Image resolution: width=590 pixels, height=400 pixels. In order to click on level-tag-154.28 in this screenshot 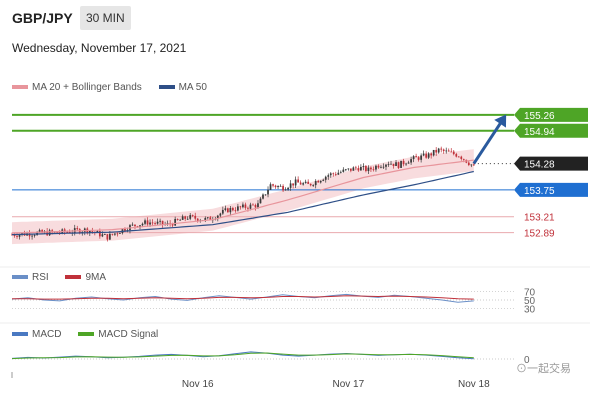, I will do `click(551, 163)`.